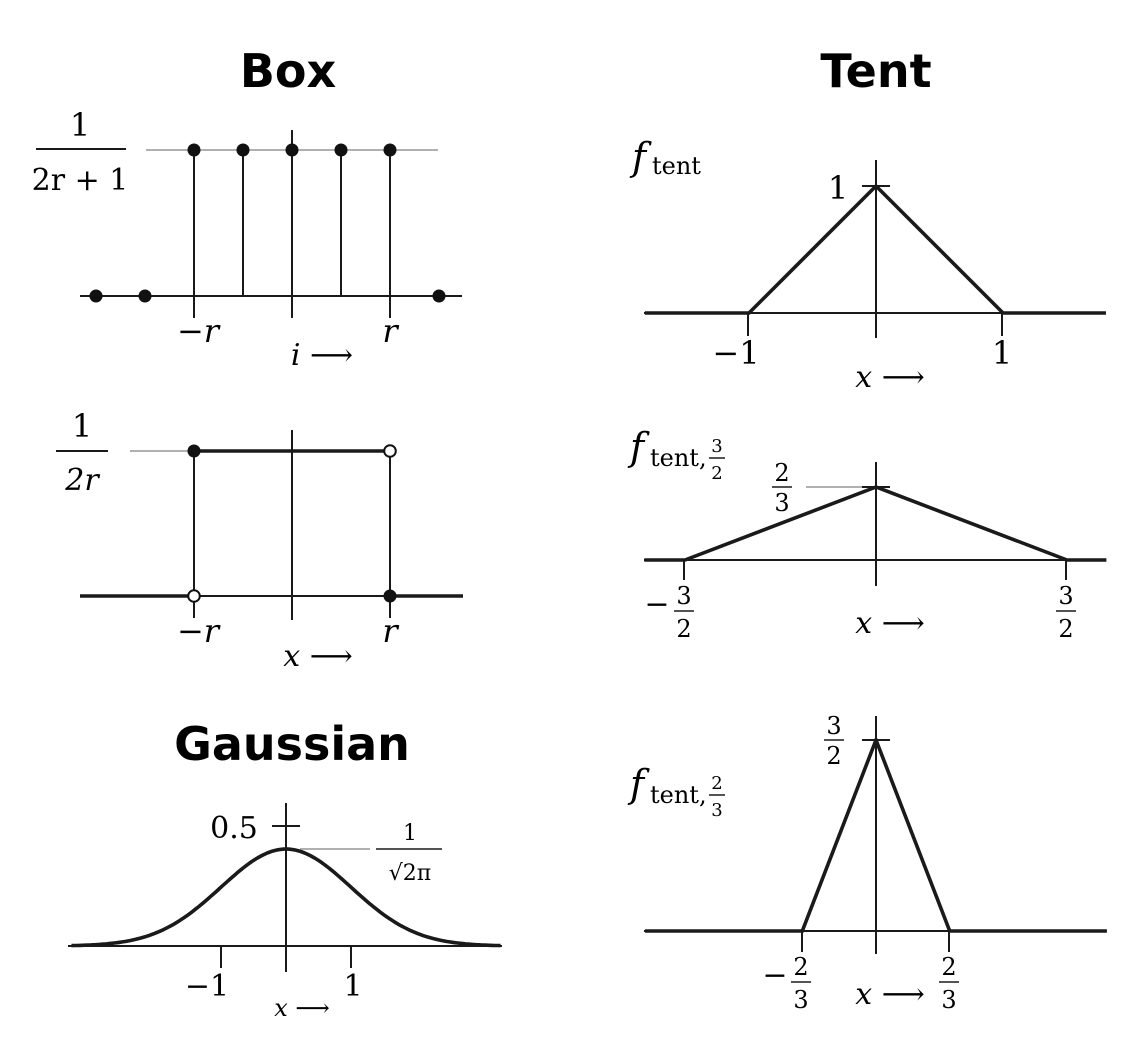 This screenshot has width=1143, height=1056. I want to click on box-continuous-y-den: 2r, so click(82, 480).